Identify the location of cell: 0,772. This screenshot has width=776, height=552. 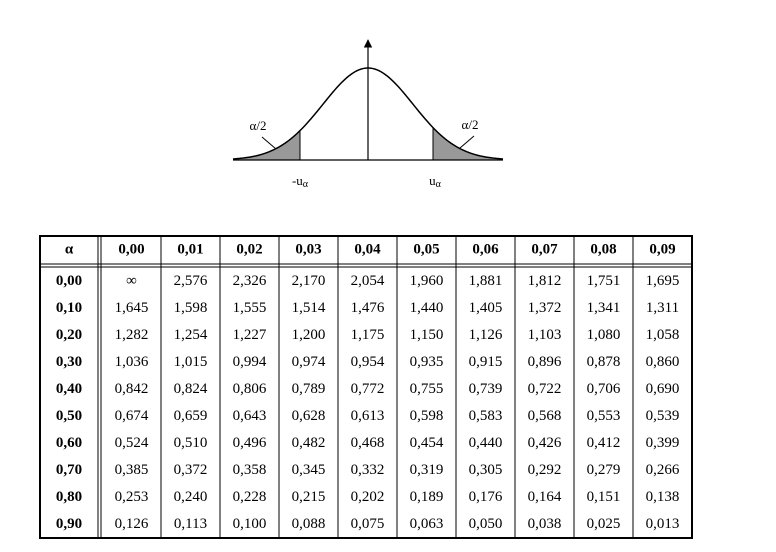
(368, 389).